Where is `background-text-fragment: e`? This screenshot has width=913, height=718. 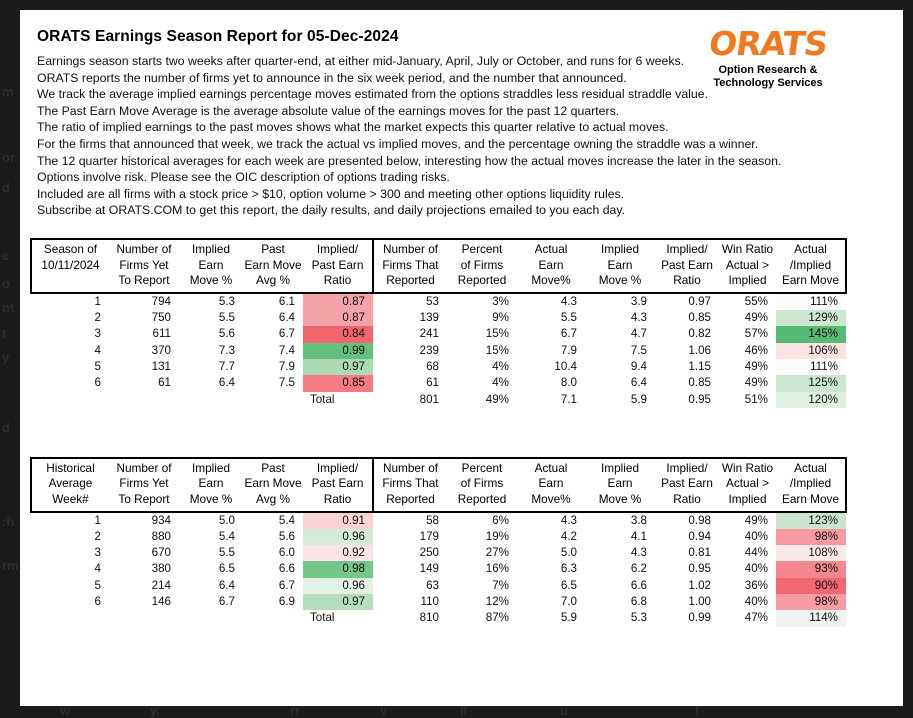 background-text-fragment: e is located at coordinates (6, 255).